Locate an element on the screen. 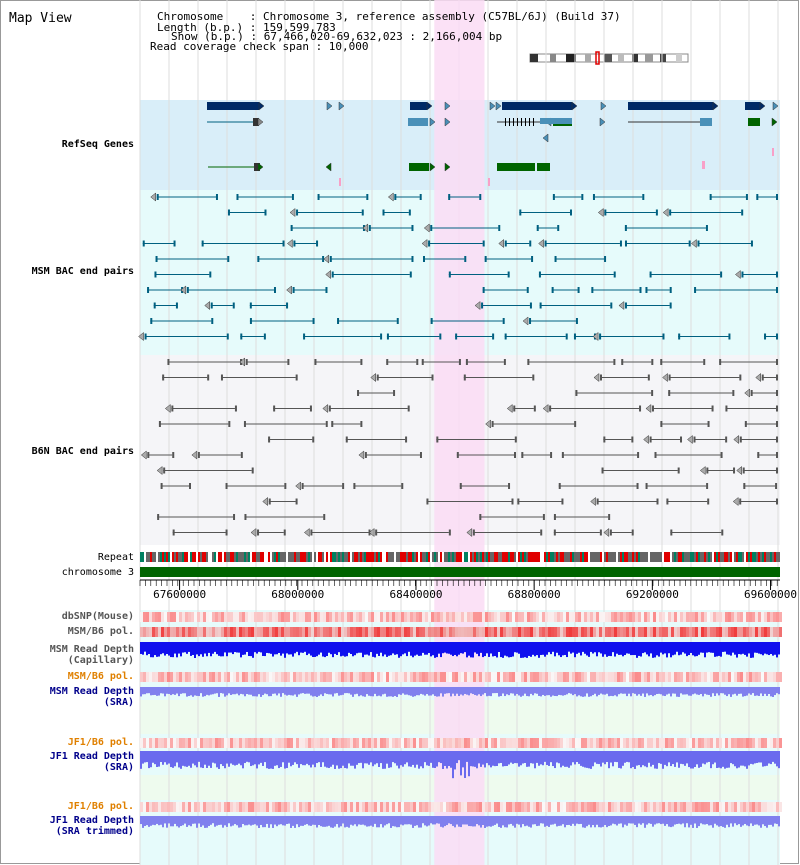  dbsnp-label: dbSNP(Mouse) is located at coordinates (97, 616).